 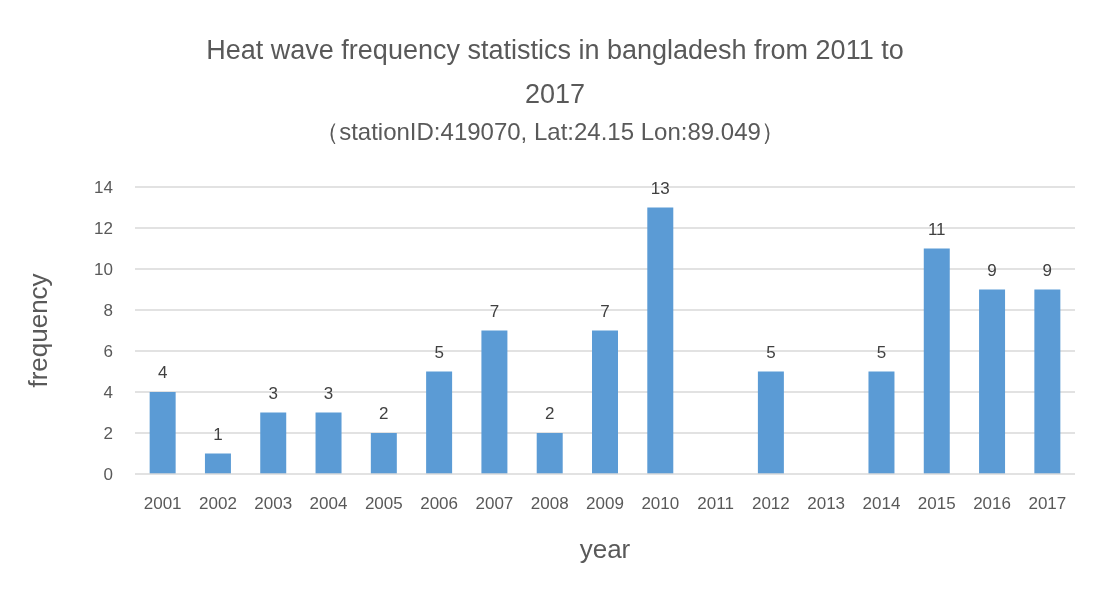 I want to click on x-tick-label: 2008, so click(x=549, y=503).